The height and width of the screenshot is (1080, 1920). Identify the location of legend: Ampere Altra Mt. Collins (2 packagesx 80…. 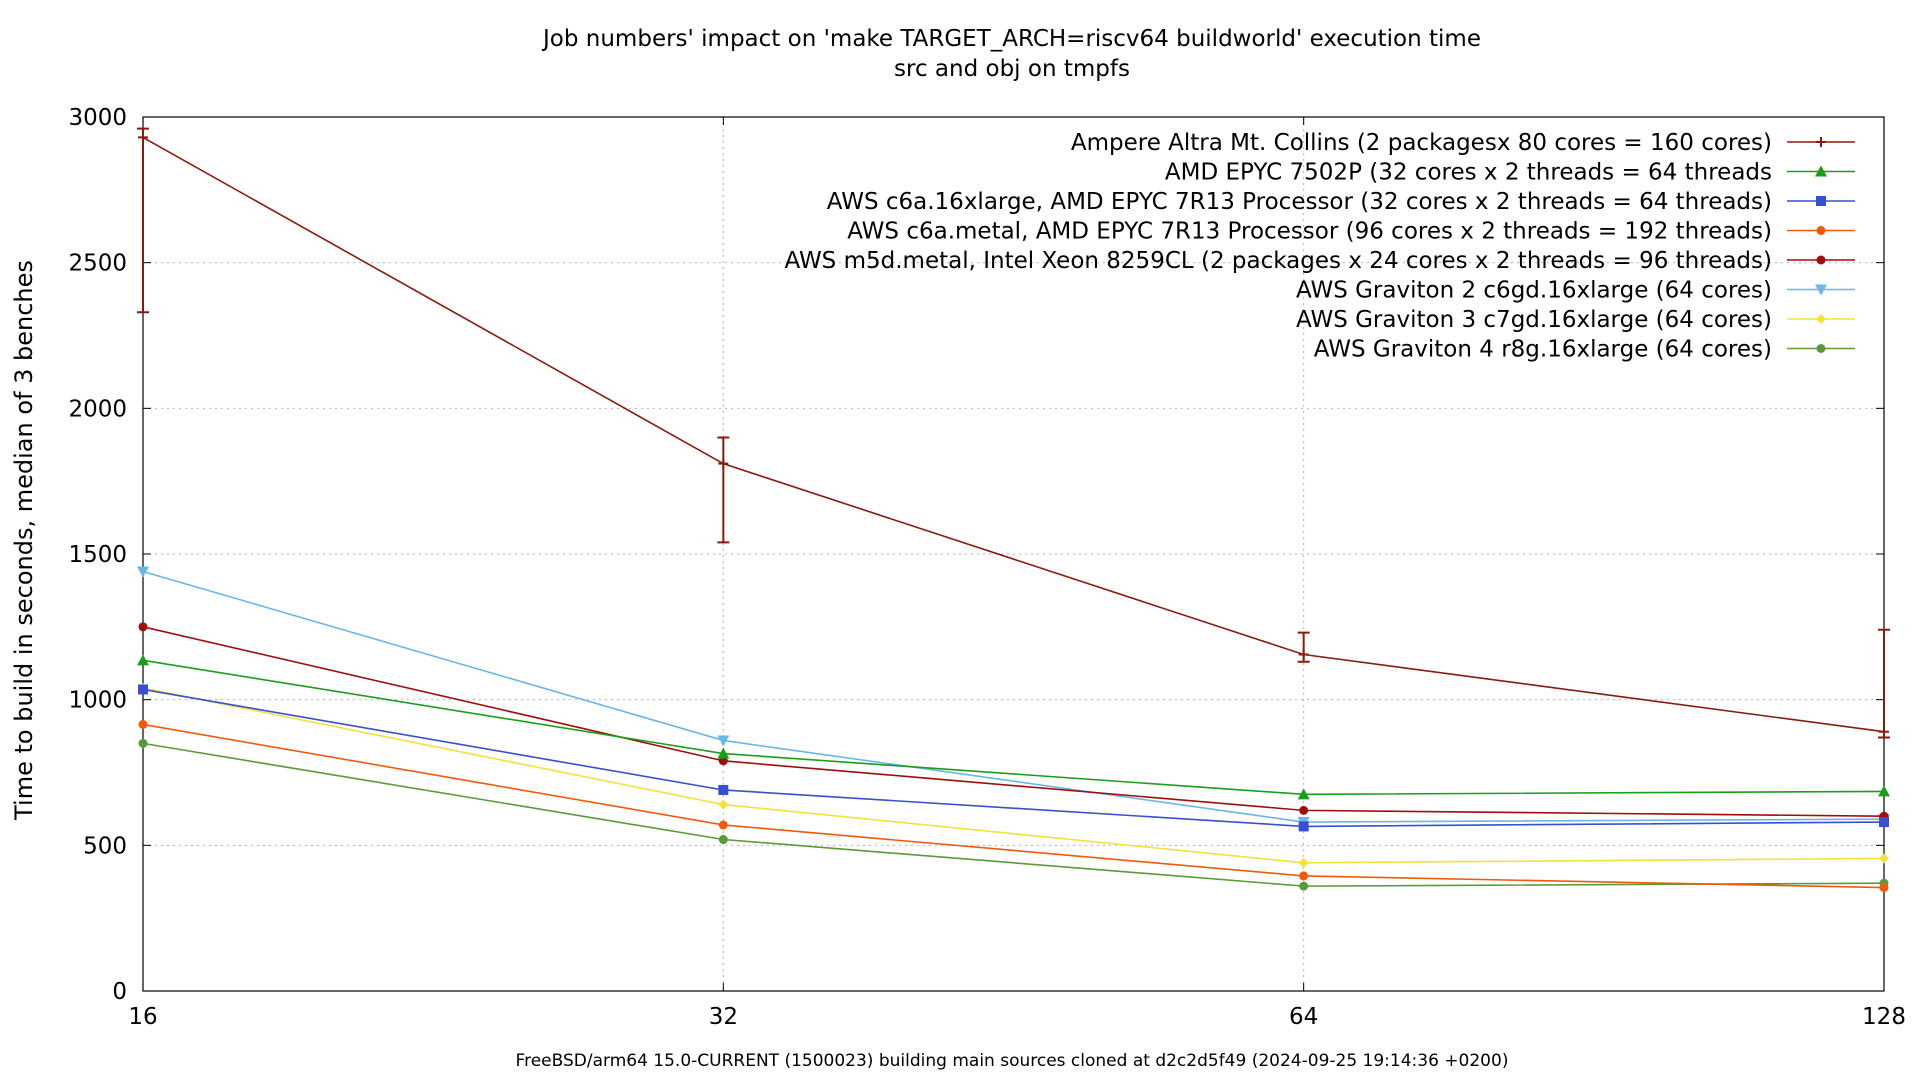
(1319, 246).